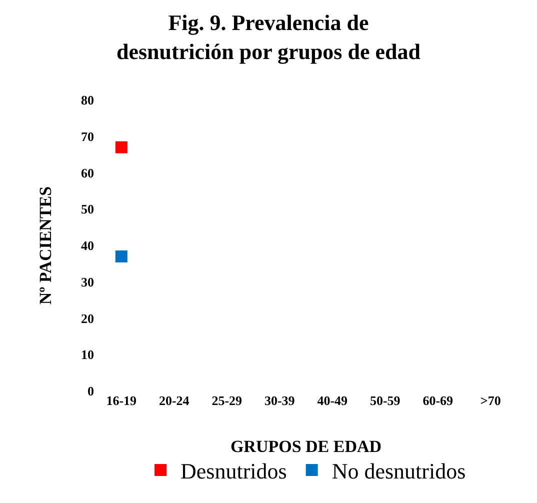  I want to click on x-tick-label: 20-24, so click(174, 400).